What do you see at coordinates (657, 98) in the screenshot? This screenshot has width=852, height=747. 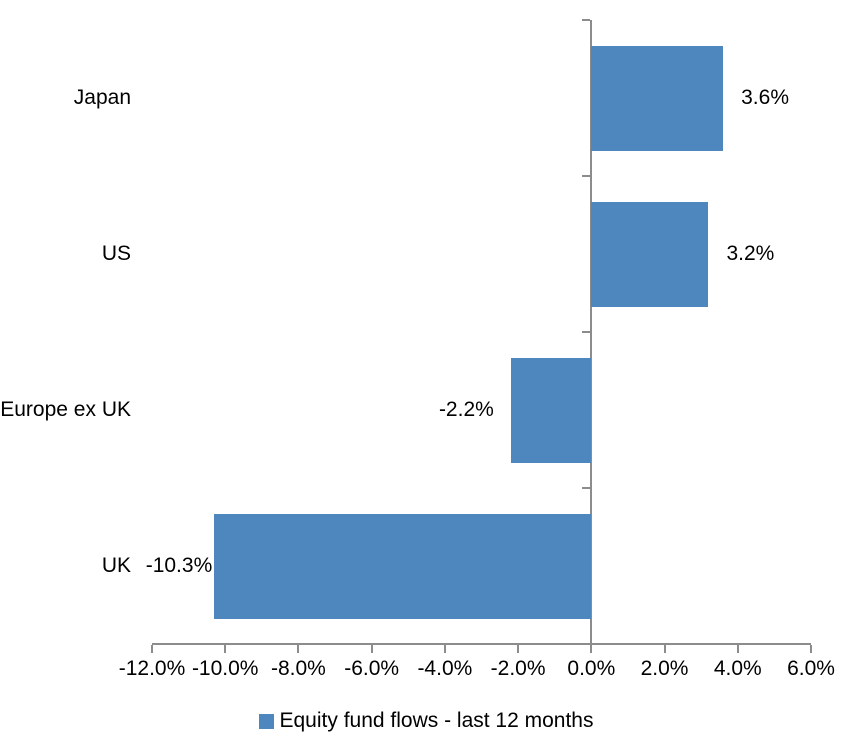 I see `bar-japan` at bounding box center [657, 98].